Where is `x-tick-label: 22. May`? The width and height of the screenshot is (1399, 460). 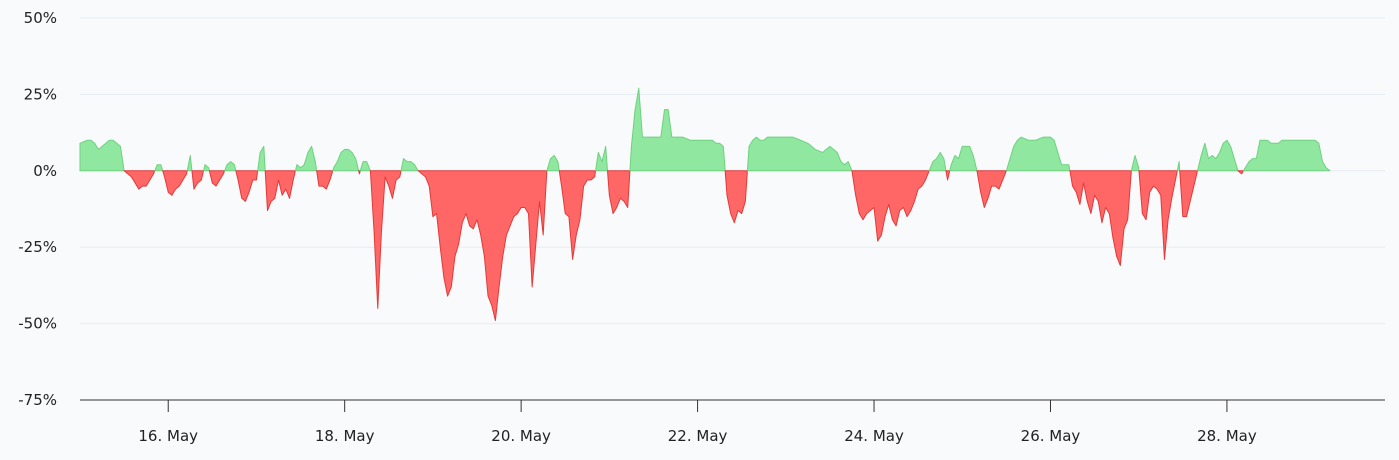 x-tick-label: 22. May is located at coordinates (698, 436).